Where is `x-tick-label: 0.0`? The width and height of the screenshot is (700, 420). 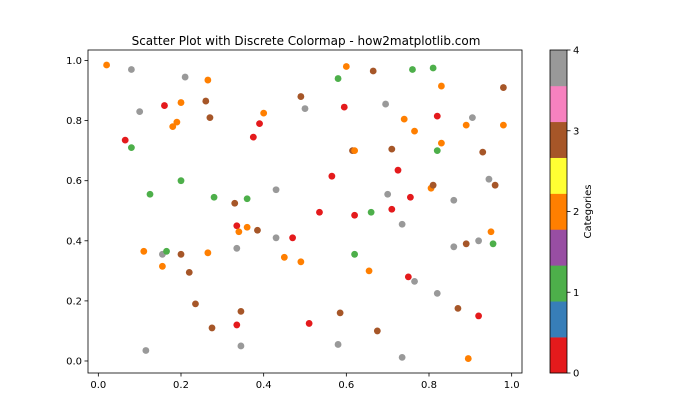
x-tick-label: 0.0 is located at coordinates (98, 385).